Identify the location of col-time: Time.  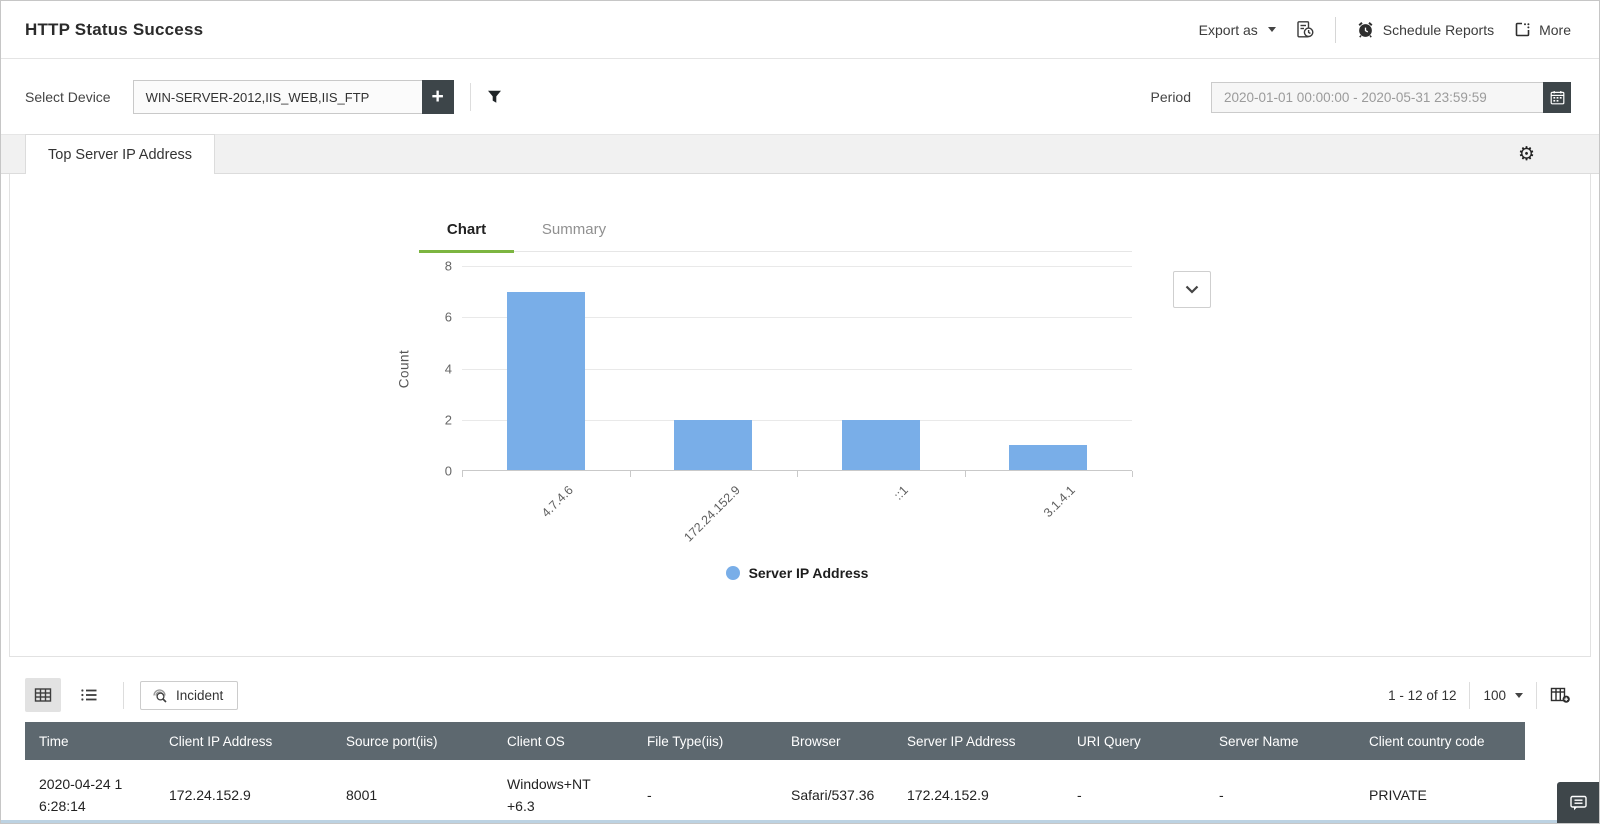
(90, 741).